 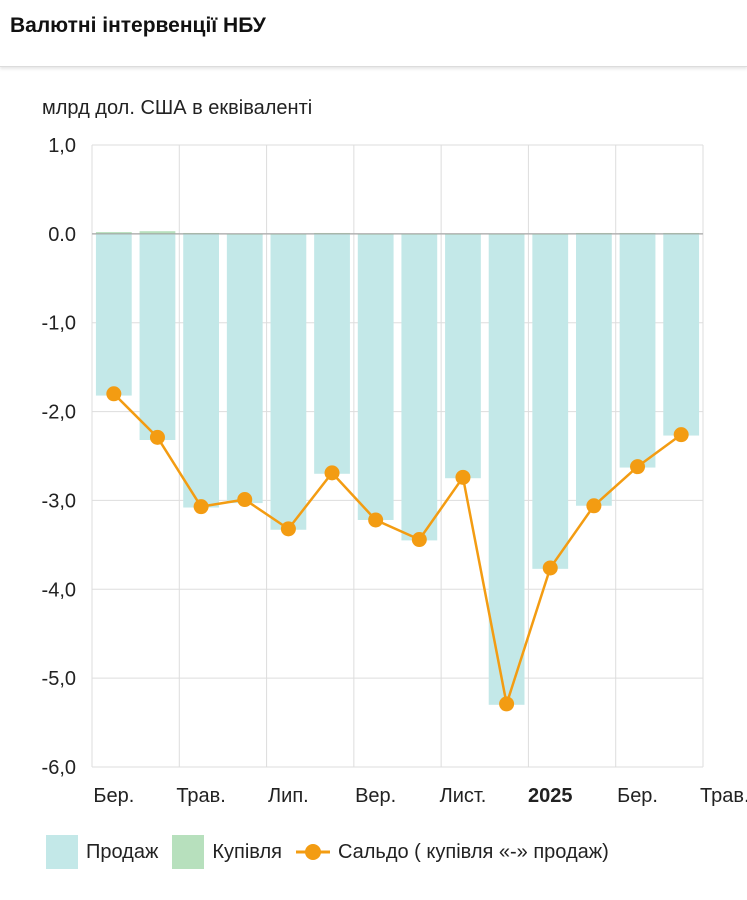 I want to click on legend-item-sales: Продаж, so click(x=102, y=852).